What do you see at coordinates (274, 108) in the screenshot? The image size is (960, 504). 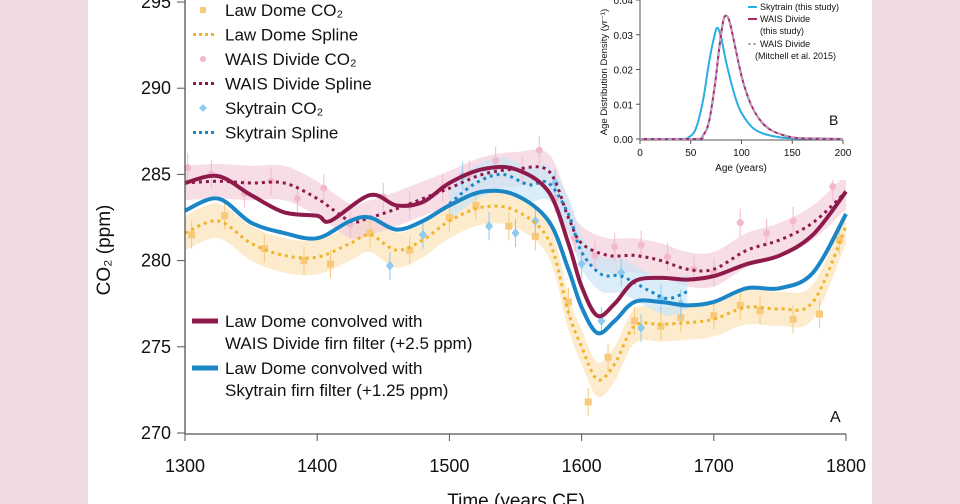 I see `legend-label: Skytrain CO₂` at bounding box center [274, 108].